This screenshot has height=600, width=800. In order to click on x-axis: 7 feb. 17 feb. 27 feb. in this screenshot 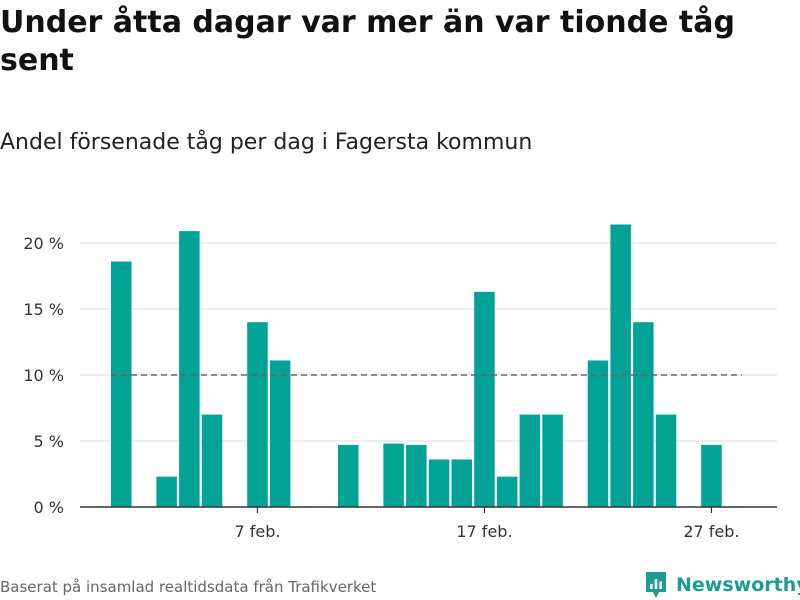, I will do `click(428, 523)`.